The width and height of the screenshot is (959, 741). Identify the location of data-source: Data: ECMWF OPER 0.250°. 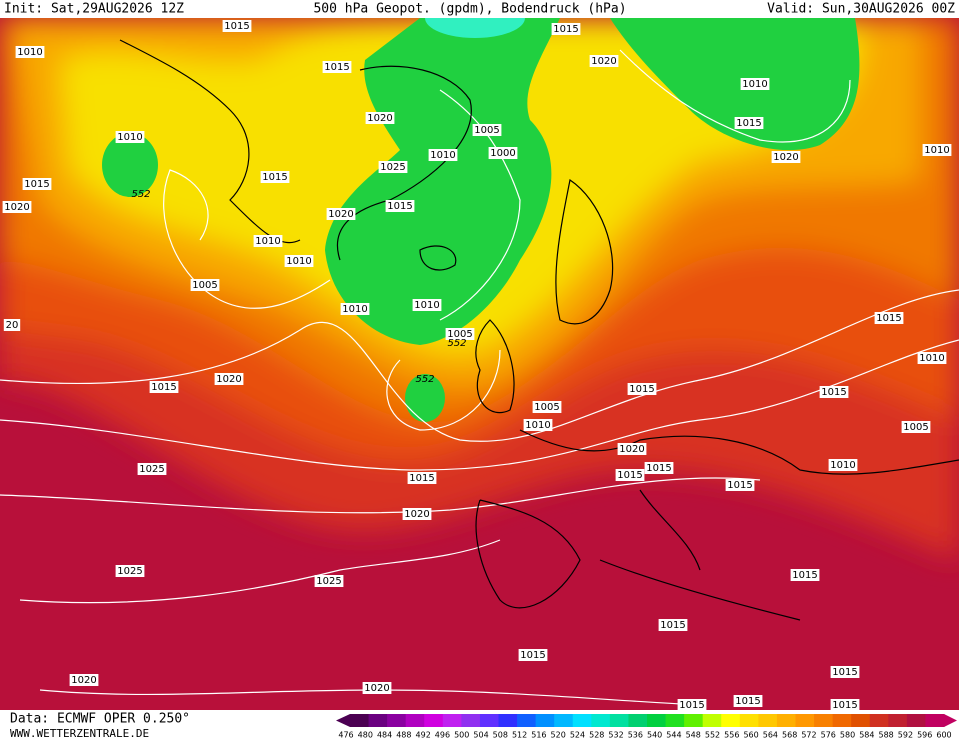
(100, 719).